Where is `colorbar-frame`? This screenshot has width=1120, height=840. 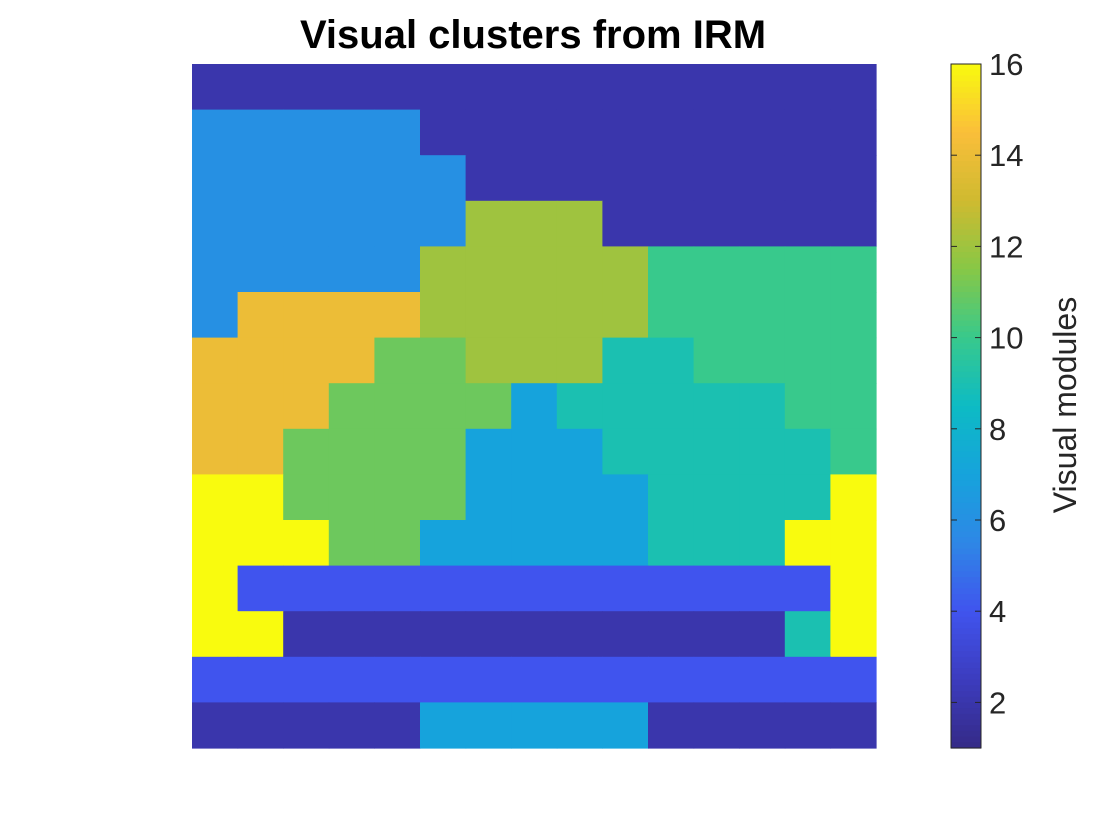 colorbar-frame is located at coordinates (966, 406).